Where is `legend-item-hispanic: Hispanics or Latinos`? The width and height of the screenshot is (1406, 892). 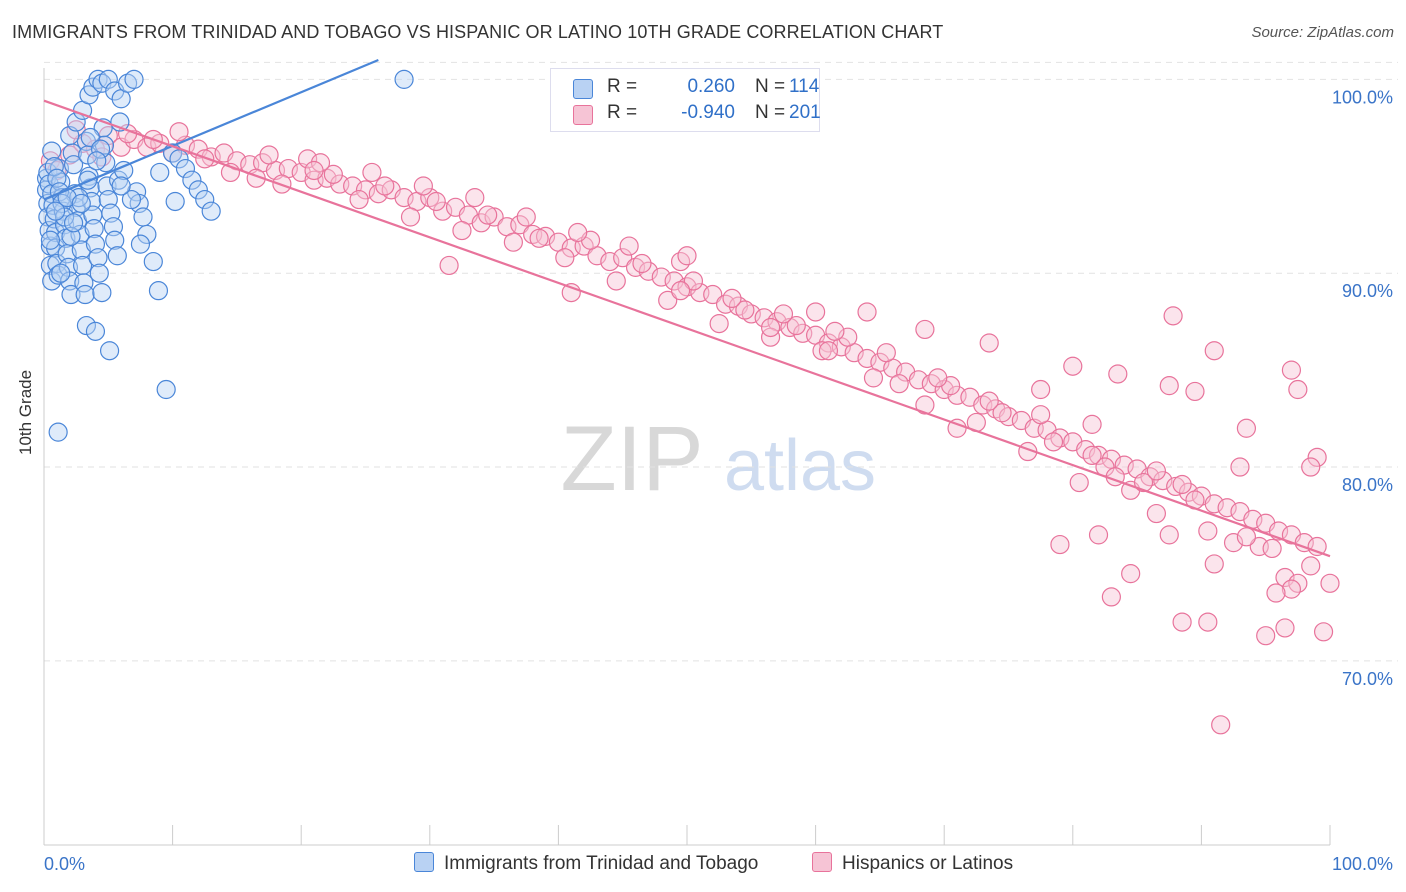 legend-item-hispanic: Hispanics or Latinos is located at coordinates (912, 863).